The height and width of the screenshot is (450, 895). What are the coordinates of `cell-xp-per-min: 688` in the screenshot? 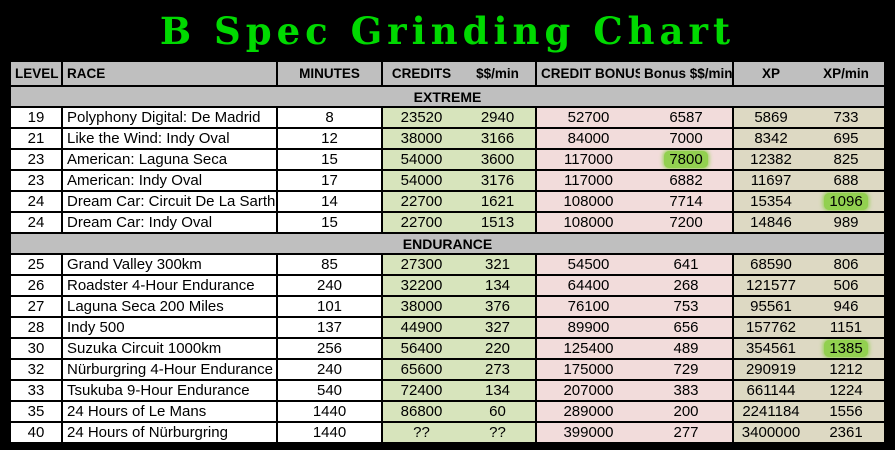 It's located at (847, 180).